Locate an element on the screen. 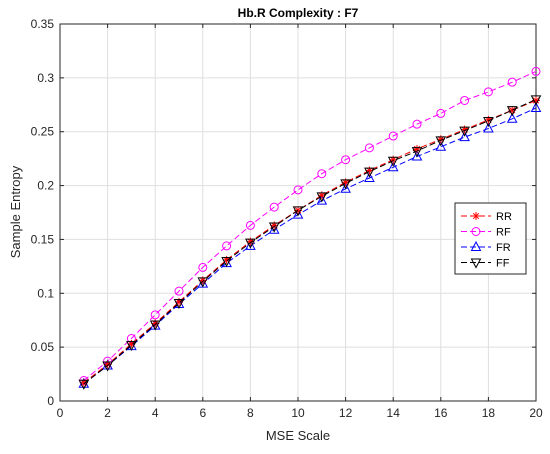  y-tick-label: 0 is located at coordinates (50, 401).